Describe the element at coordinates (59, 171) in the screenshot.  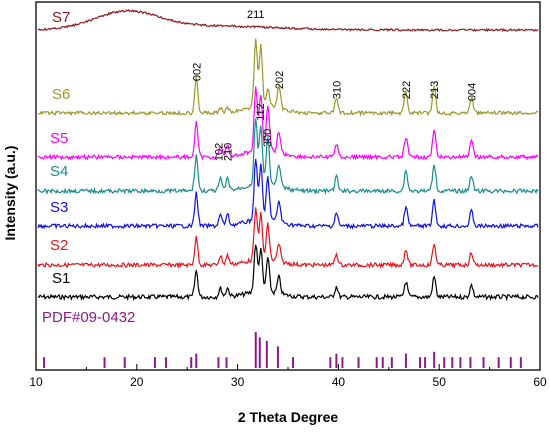
I see `series-label-s4: S4` at that location.